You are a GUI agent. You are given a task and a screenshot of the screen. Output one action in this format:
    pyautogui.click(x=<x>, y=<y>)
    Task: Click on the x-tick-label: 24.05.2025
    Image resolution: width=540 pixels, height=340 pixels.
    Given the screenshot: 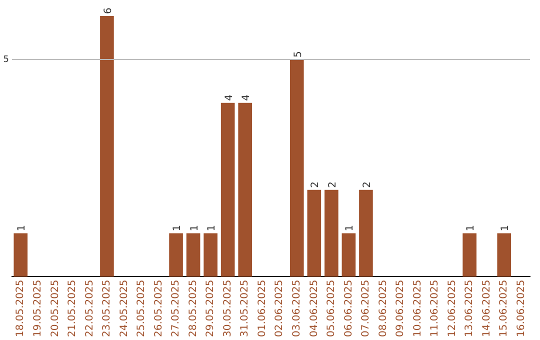 What is the action you would take?
    pyautogui.click(x=124, y=309)
    